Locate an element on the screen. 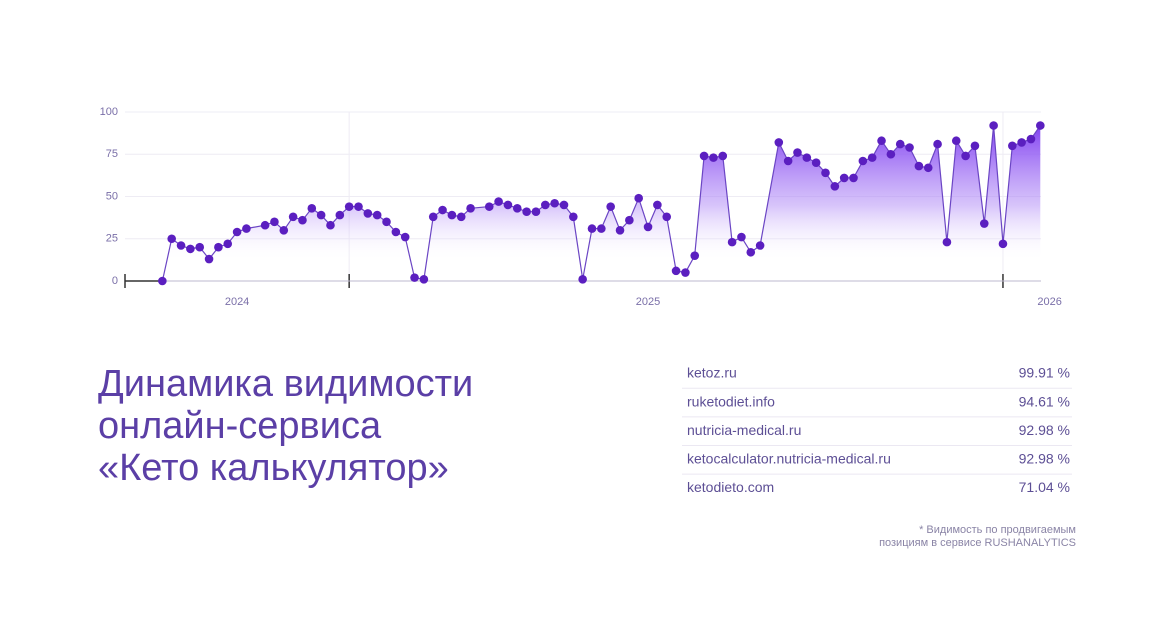 This screenshot has height=617, width=1176. site-visibility: 71.04 % is located at coordinates (1044, 487).